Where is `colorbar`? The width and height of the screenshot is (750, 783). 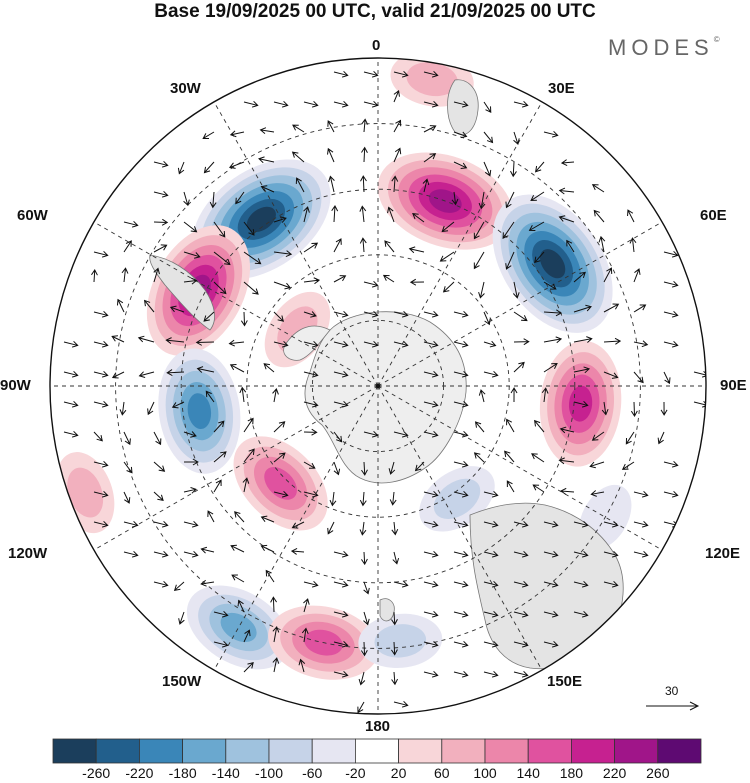
colorbar is located at coordinates (377, 751).